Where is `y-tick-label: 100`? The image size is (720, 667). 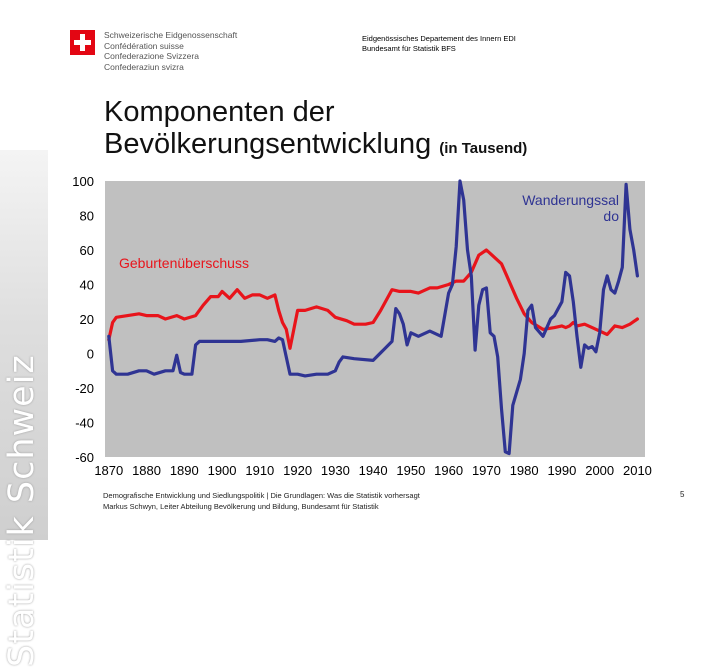 y-tick-label: 100 is located at coordinates (83, 181).